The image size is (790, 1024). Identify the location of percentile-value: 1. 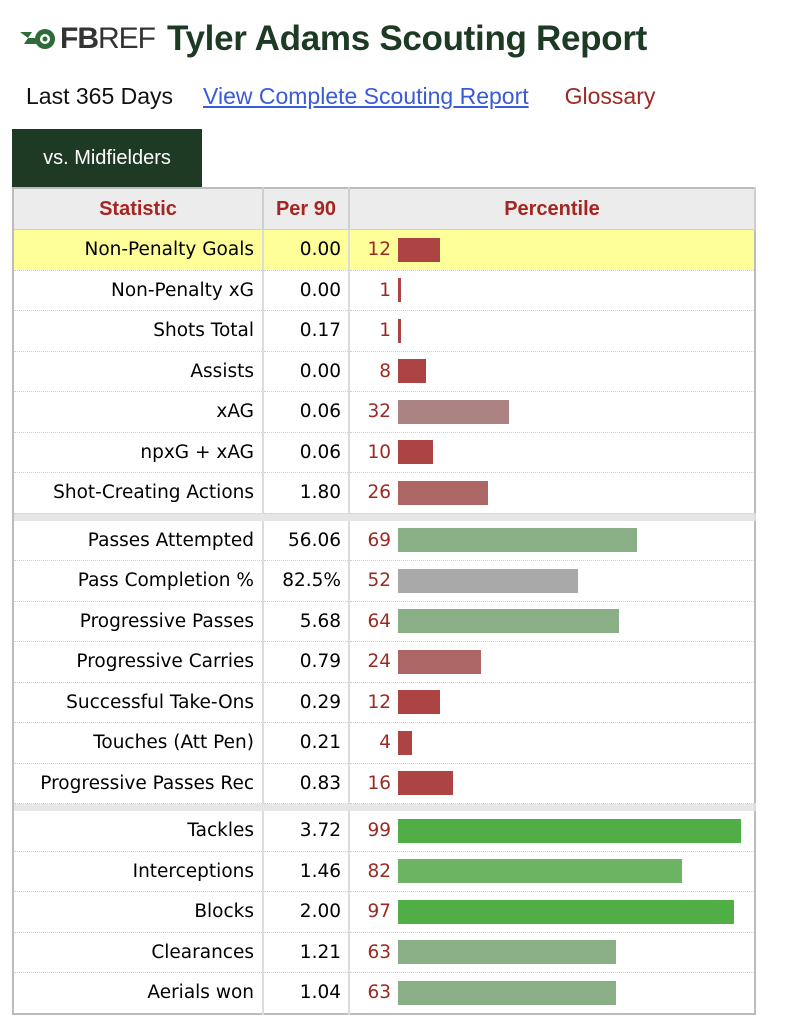
(385, 331).